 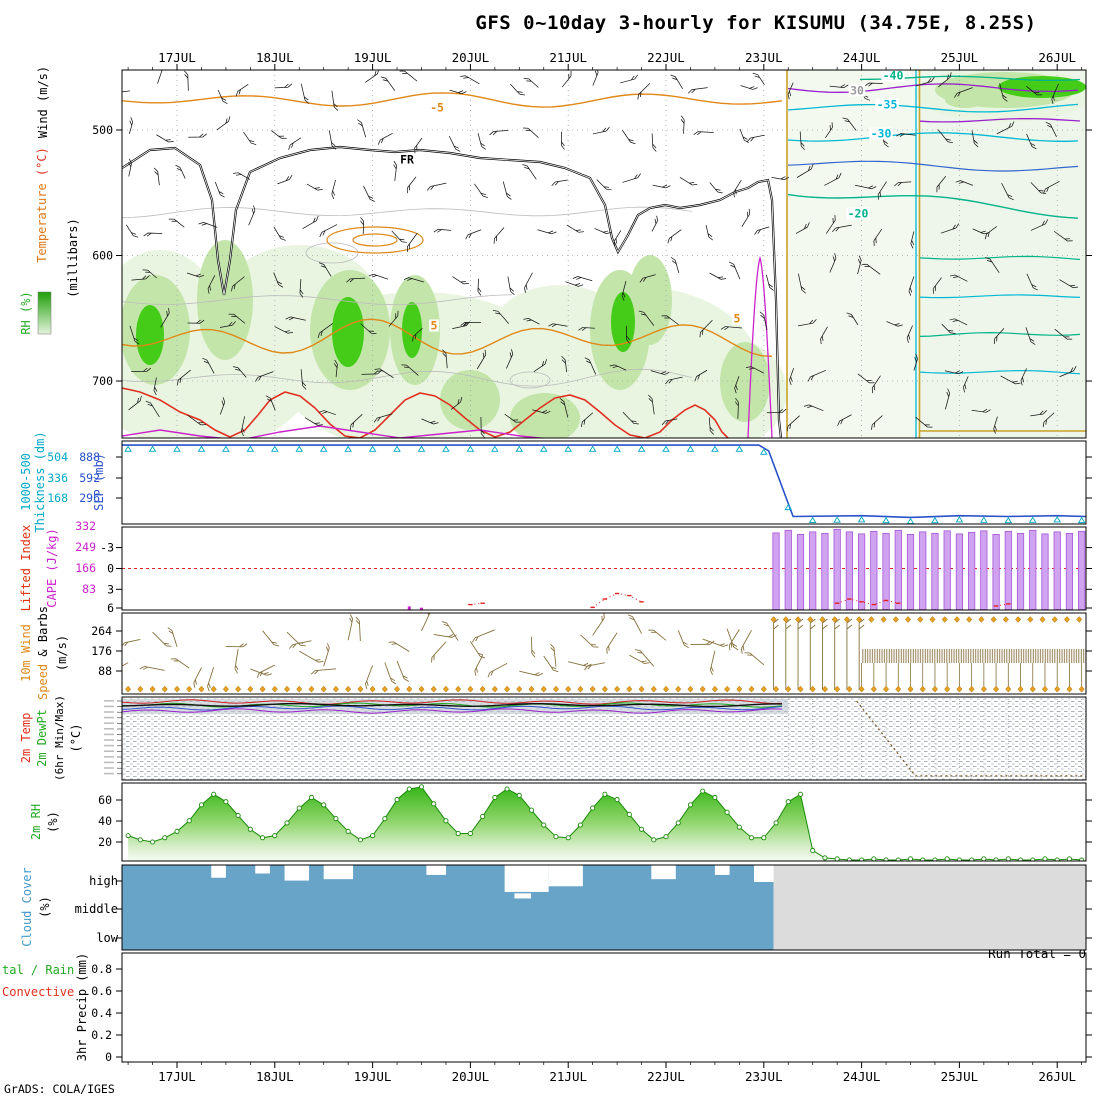 What do you see at coordinates (568, 1076) in the screenshot?
I see `x-tick-label-bottom: 21JUL` at bounding box center [568, 1076].